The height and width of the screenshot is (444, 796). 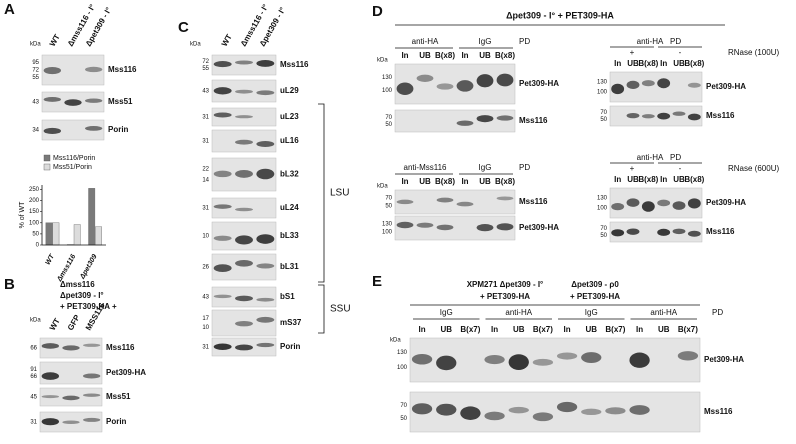 I want to click on protein-label: uL23, so click(x=289, y=116).